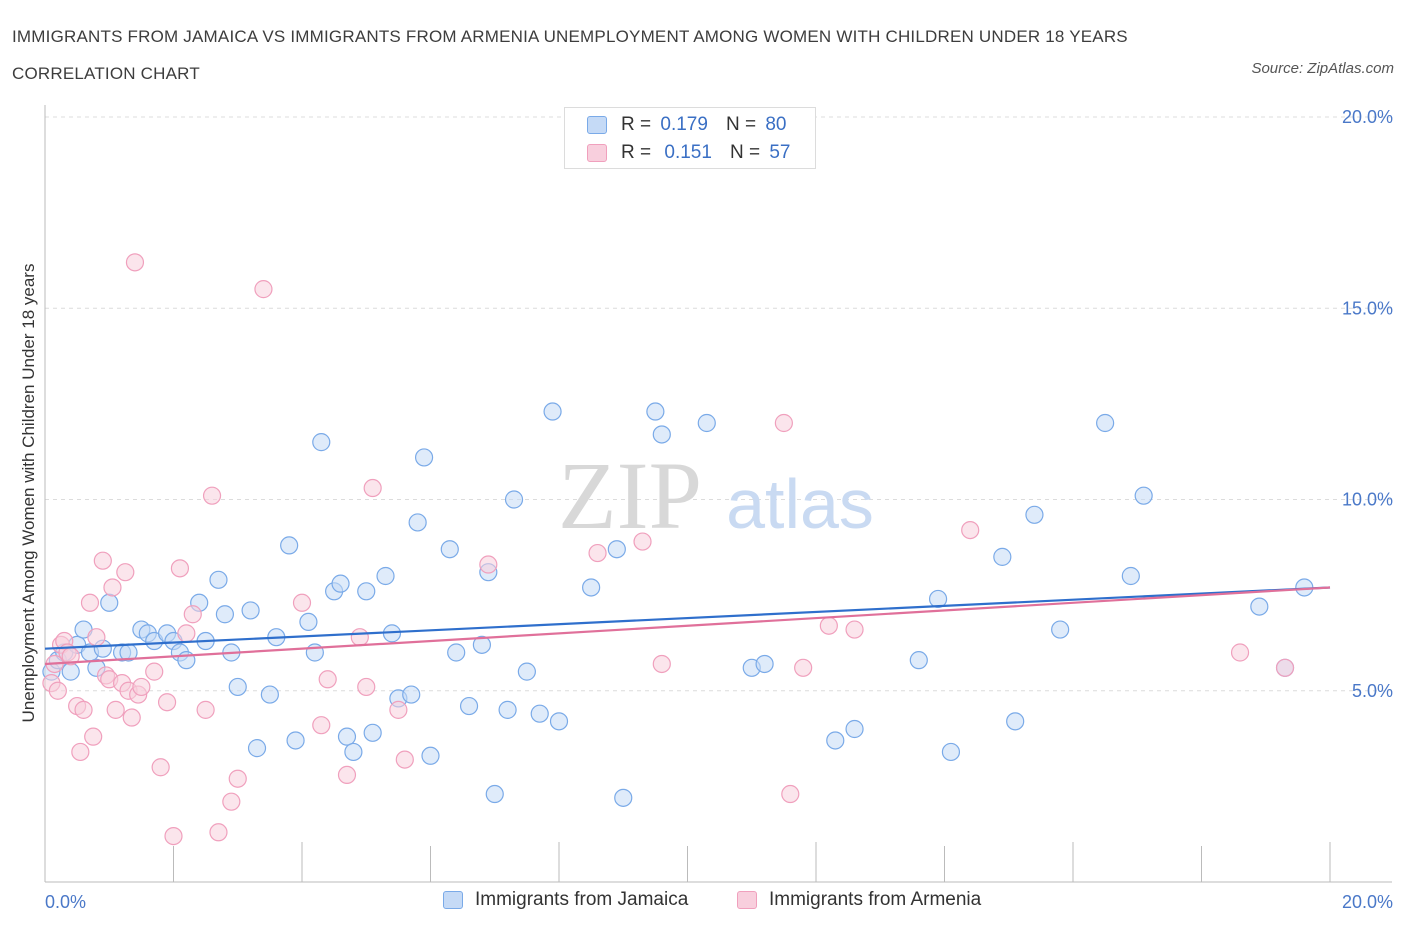 The height and width of the screenshot is (930, 1406). I want to click on legend-r-value: 0.151, so click(688, 152).